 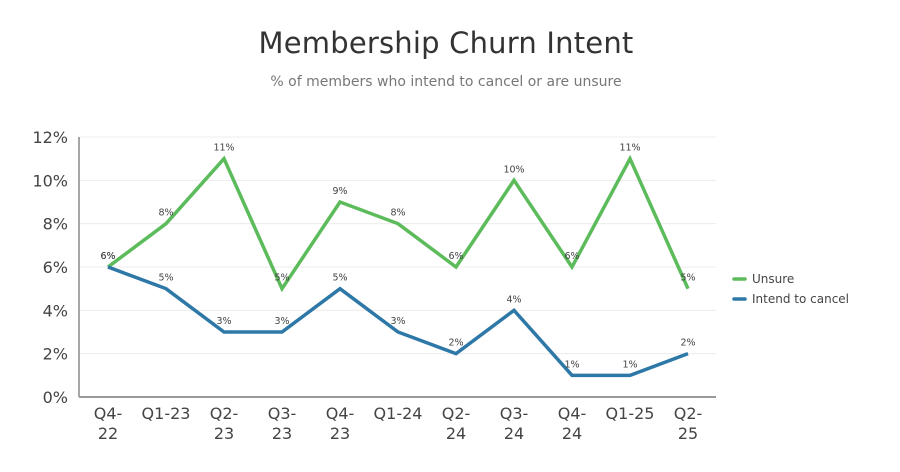 I want to click on x-tick-label: Q1-24, so click(x=398, y=413).